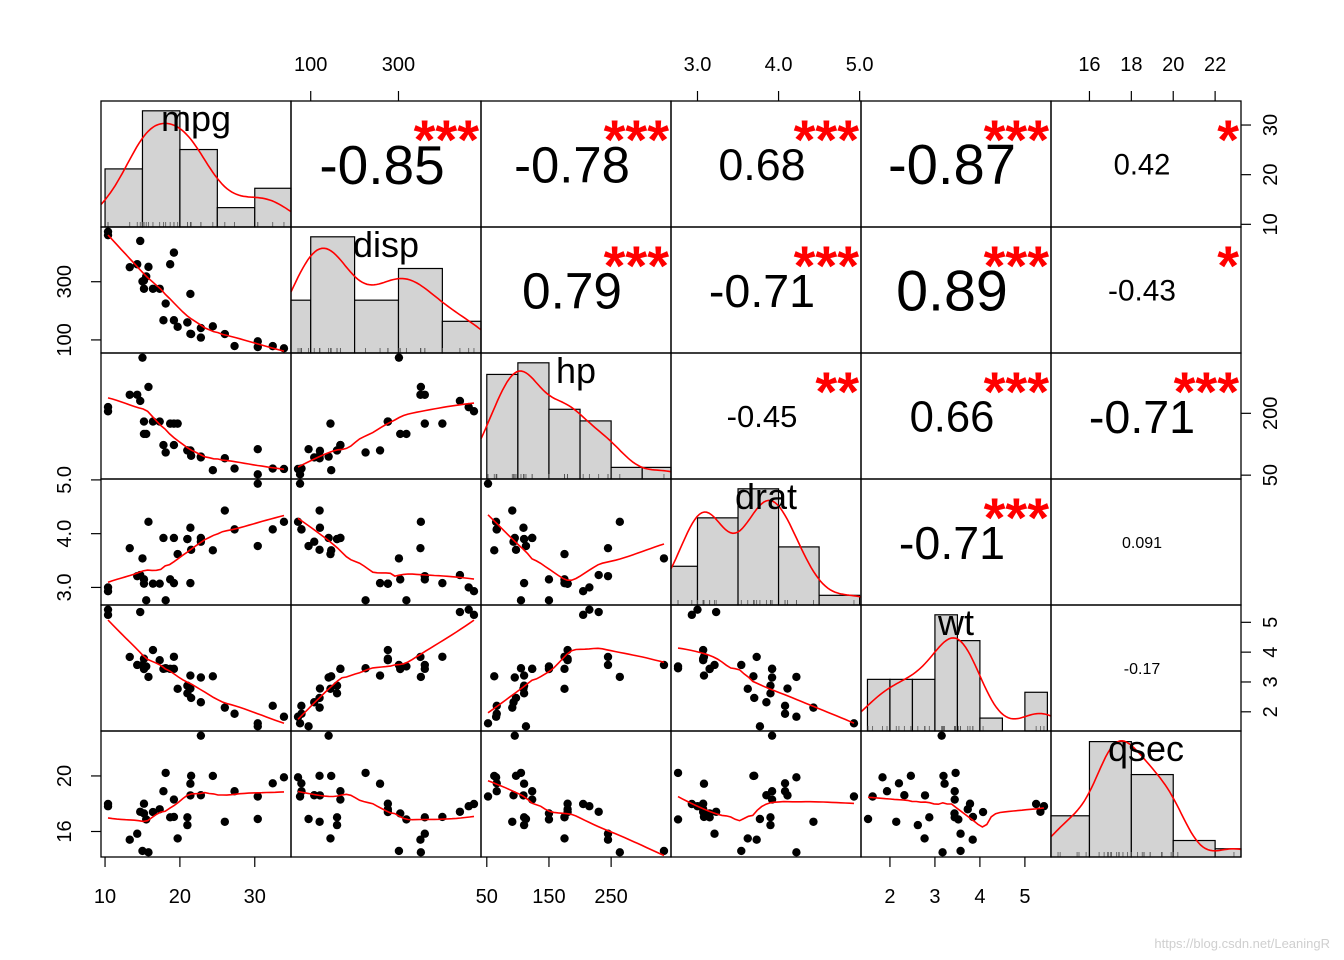  What do you see at coordinates (65, 281) in the screenshot?
I see `tick-label-disp: 300` at bounding box center [65, 281].